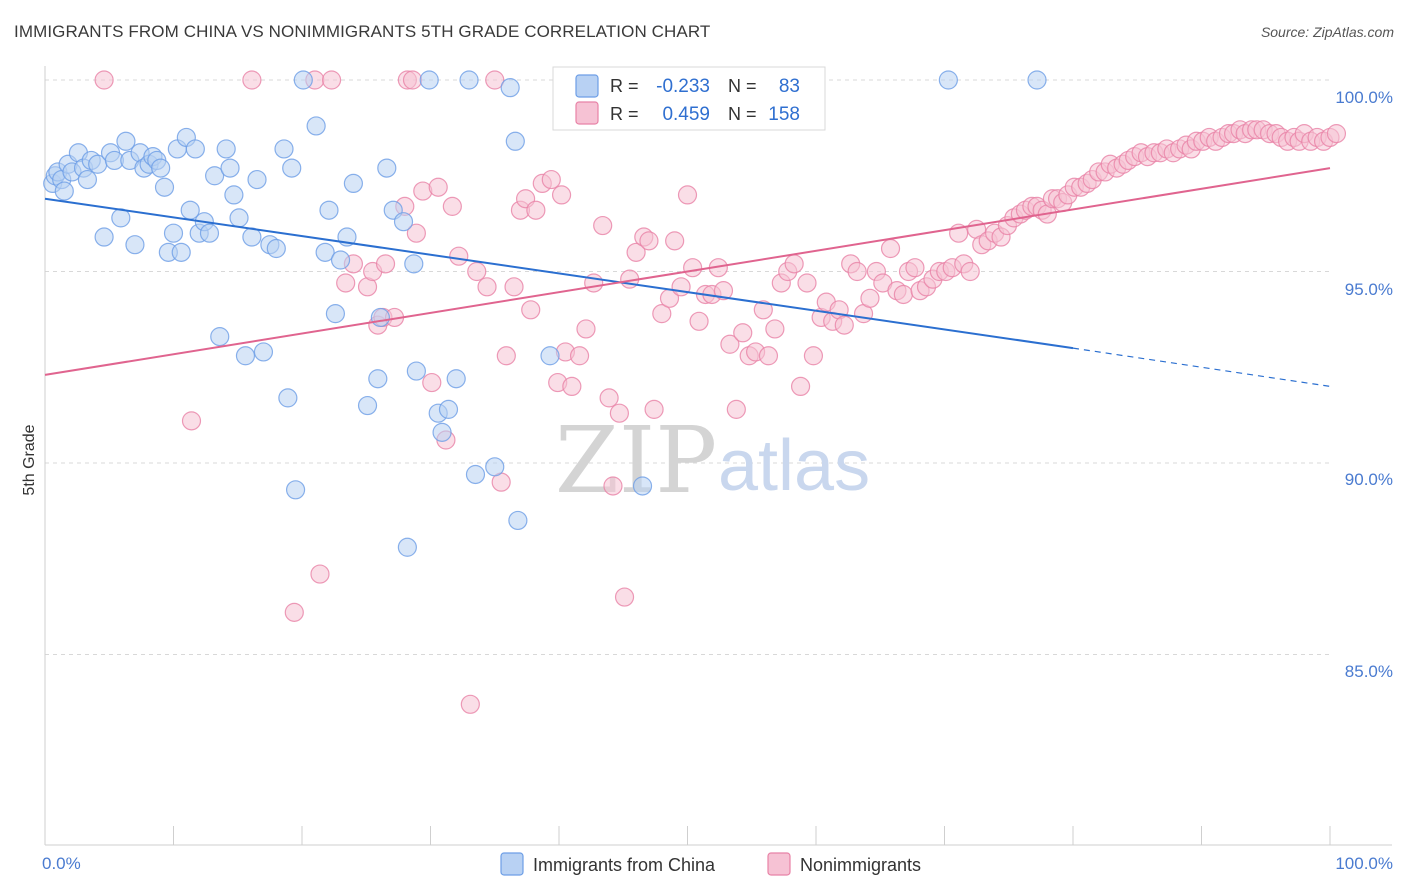 This screenshot has width=1406, height=892. I want to click on source-credit: Source: ZipAtlas.com, so click(1327, 32).